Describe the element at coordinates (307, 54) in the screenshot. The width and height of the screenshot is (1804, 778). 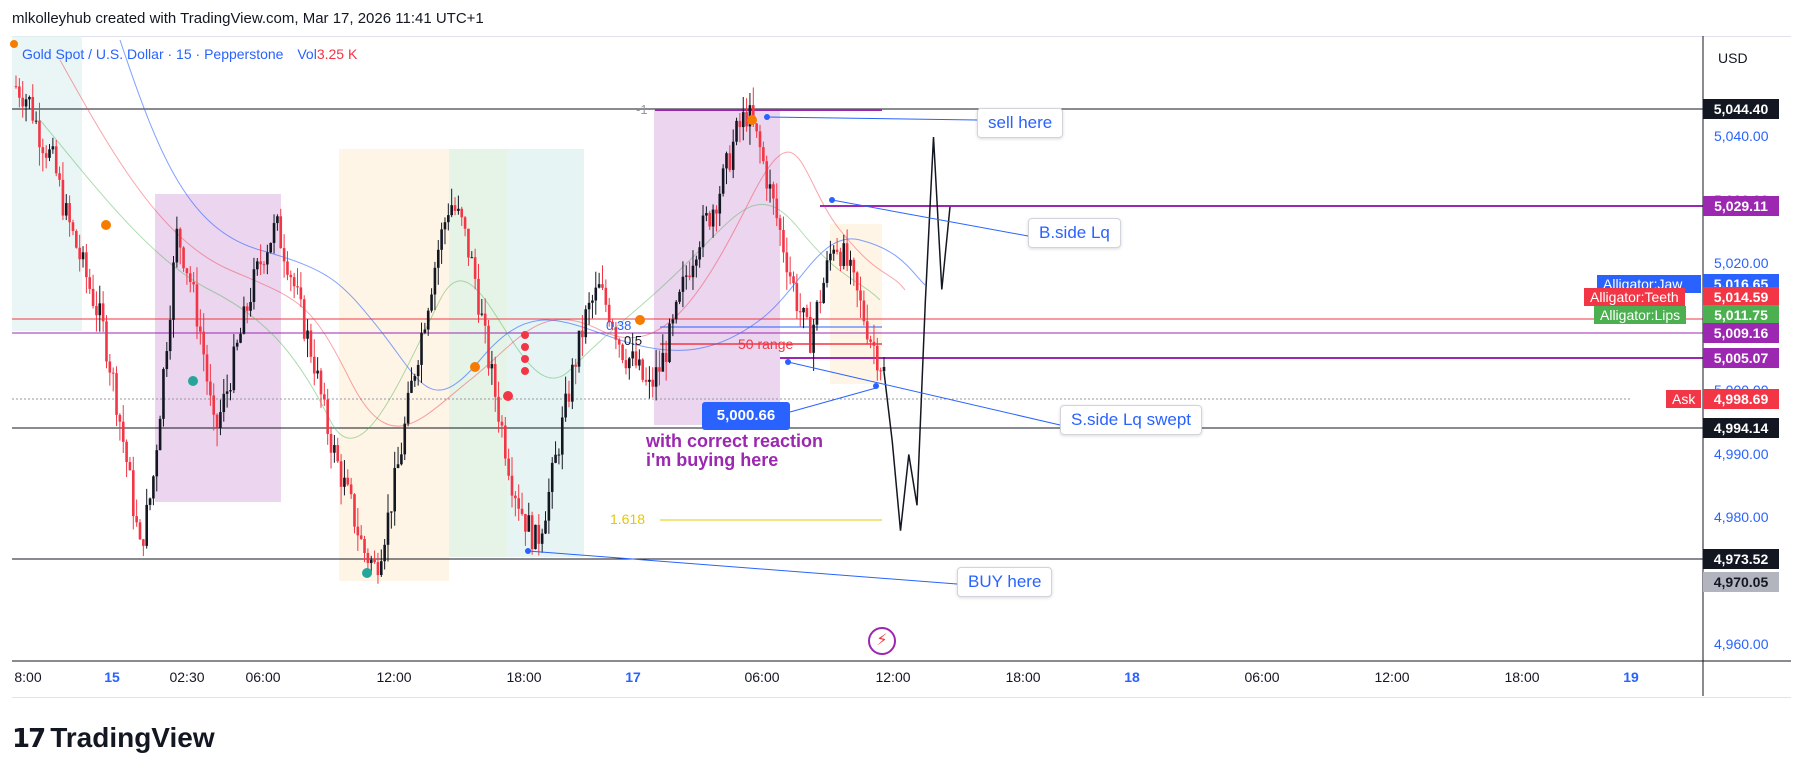
I see `volume-label: Vol` at that location.